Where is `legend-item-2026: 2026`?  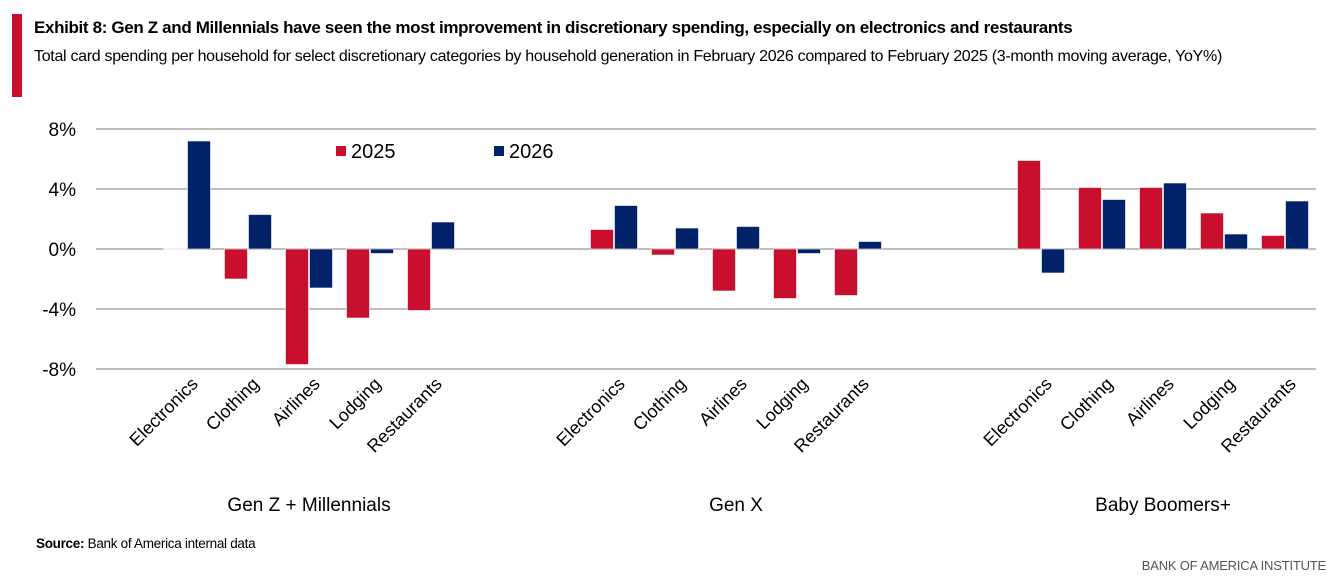
legend-item-2026: 2026 is located at coordinates (524, 152).